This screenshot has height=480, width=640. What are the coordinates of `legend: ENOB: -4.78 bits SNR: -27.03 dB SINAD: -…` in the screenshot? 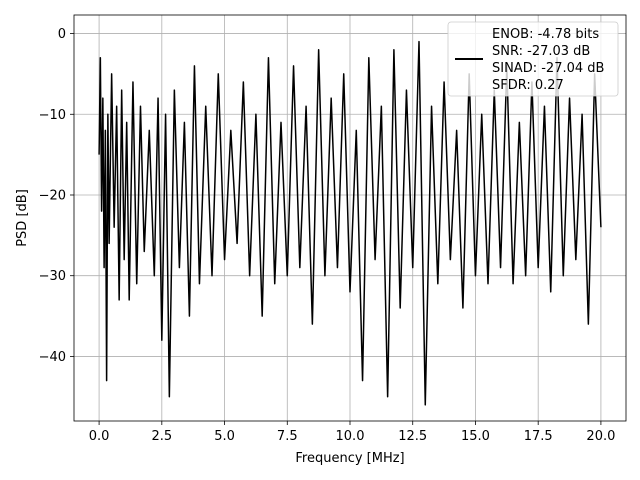 It's located at (533, 59).